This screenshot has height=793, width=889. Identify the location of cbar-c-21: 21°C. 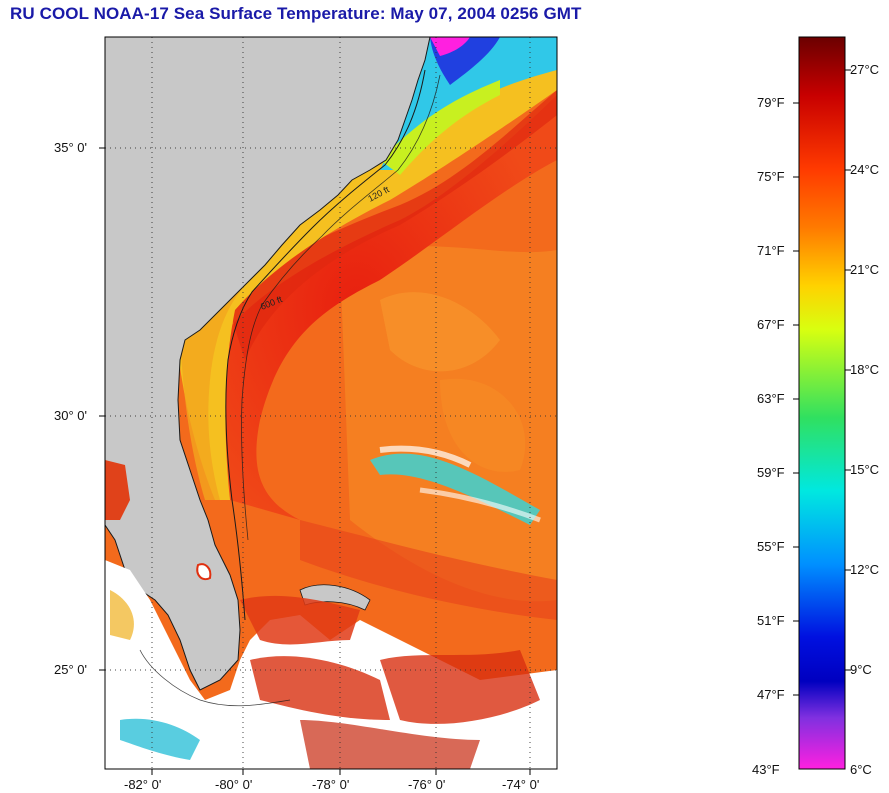
(865, 269).